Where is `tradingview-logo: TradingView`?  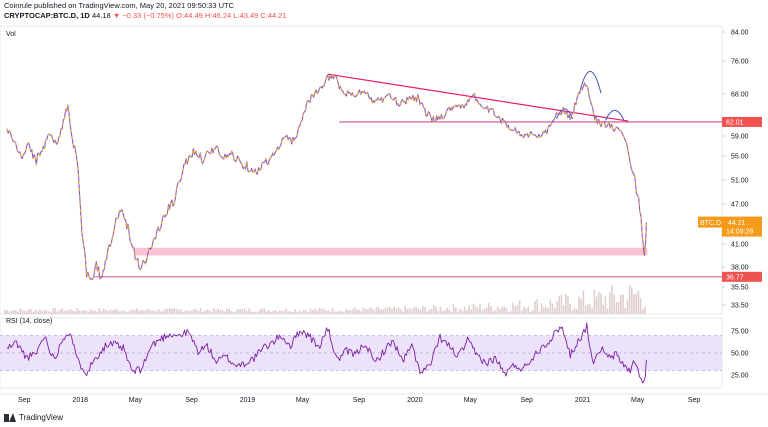
tradingview-logo: TradingView is located at coordinates (33, 417).